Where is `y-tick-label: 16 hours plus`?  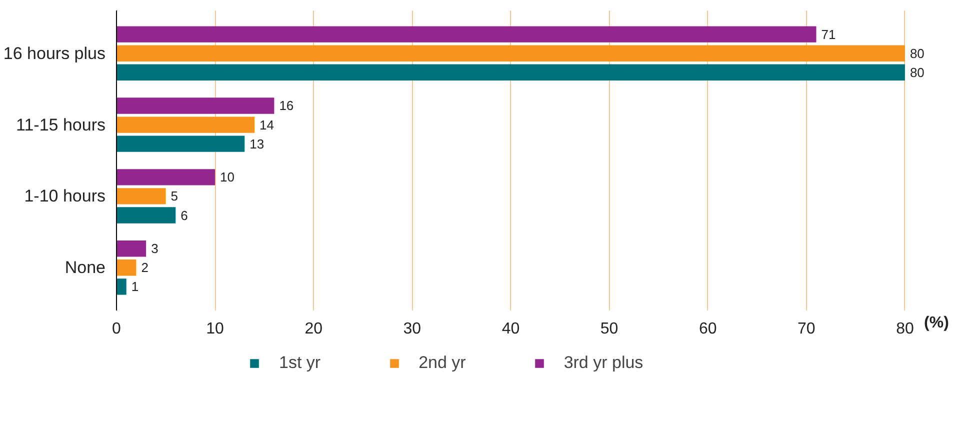
y-tick-label: 16 hours plus is located at coordinates (54, 53).